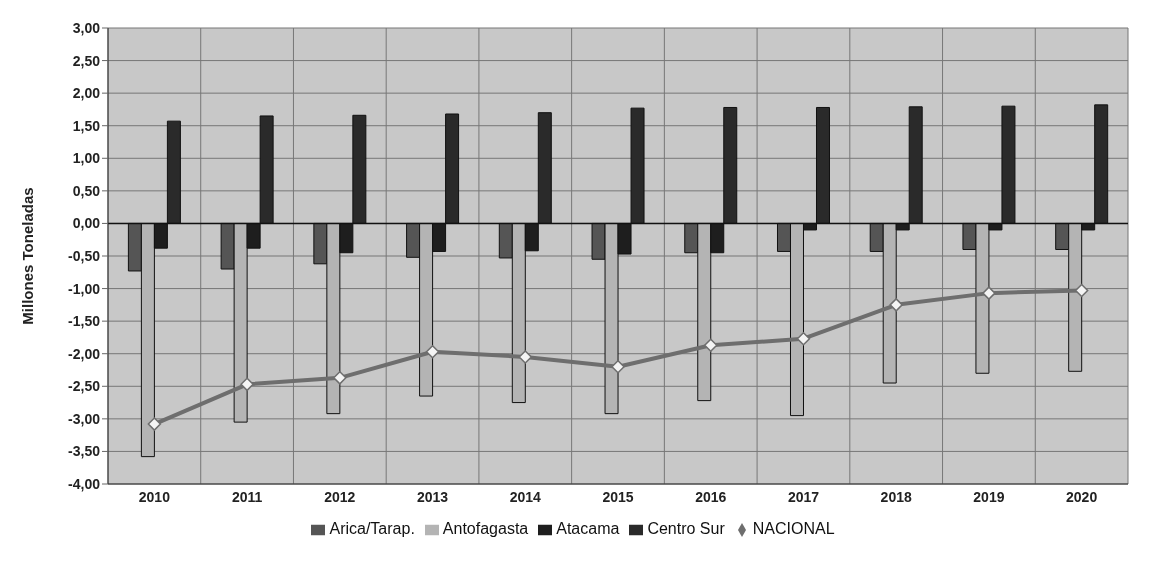 This screenshot has height=561, width=1173. I want to click on y-tick-label: 0,00, so click(86, 223).